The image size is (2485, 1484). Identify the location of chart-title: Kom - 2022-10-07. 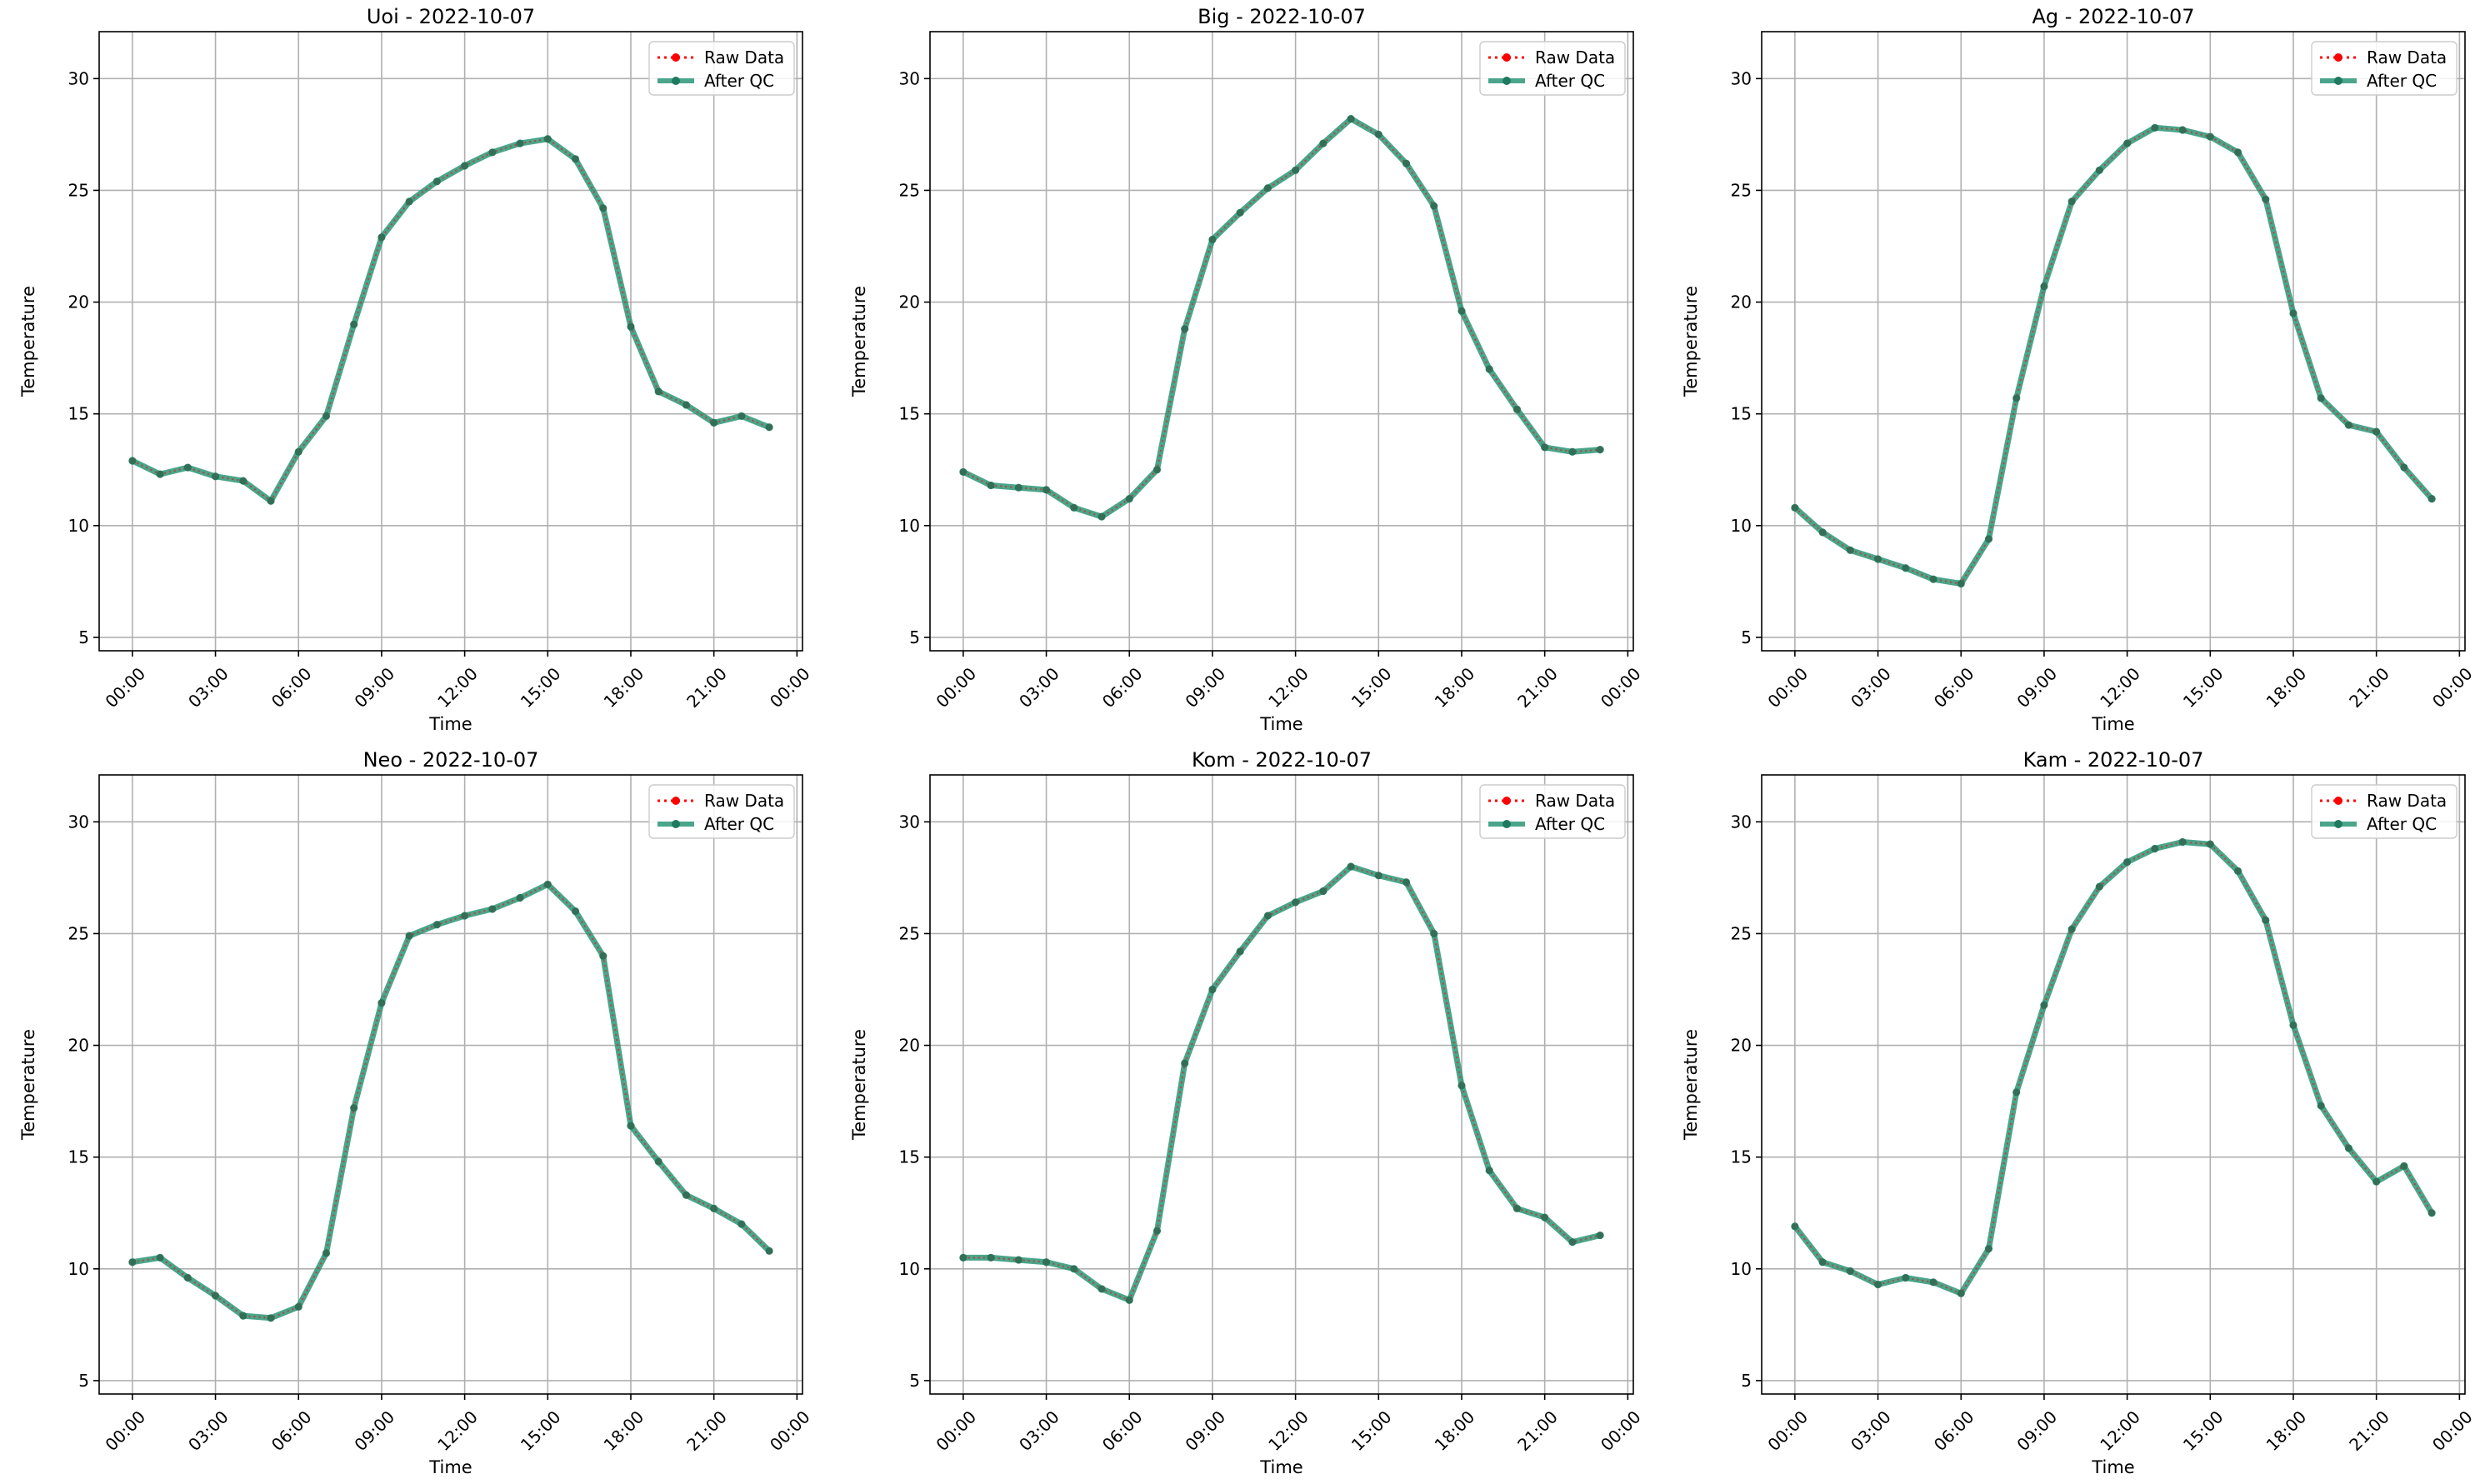
(1282, 760).